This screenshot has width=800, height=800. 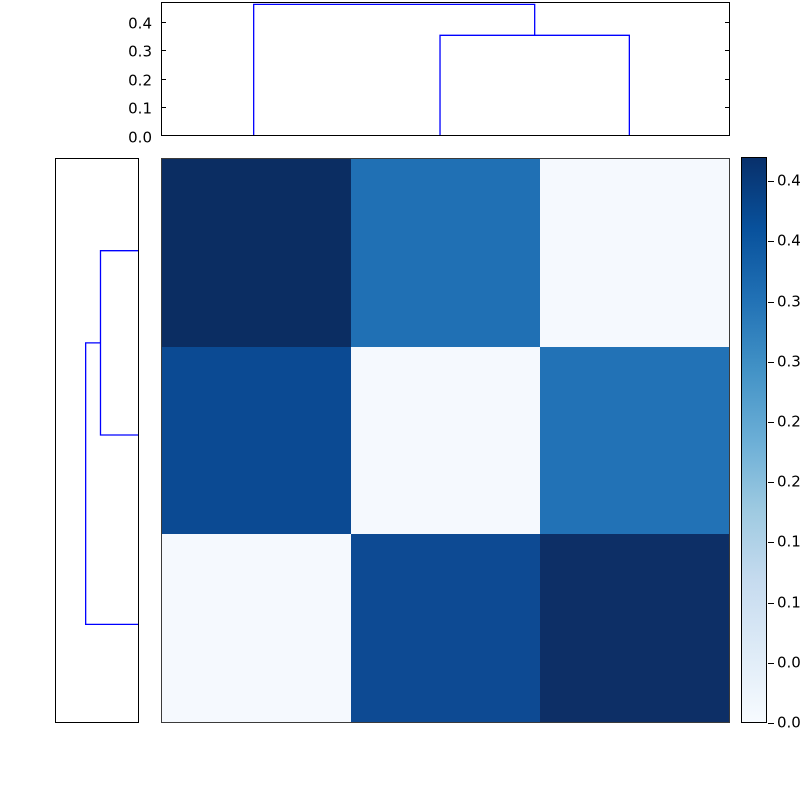 What do you see at coordinates (788, 662) in the screenshot?
I see `colorbar-tick-label-1: 0.05` at bounding box center [788, 662].